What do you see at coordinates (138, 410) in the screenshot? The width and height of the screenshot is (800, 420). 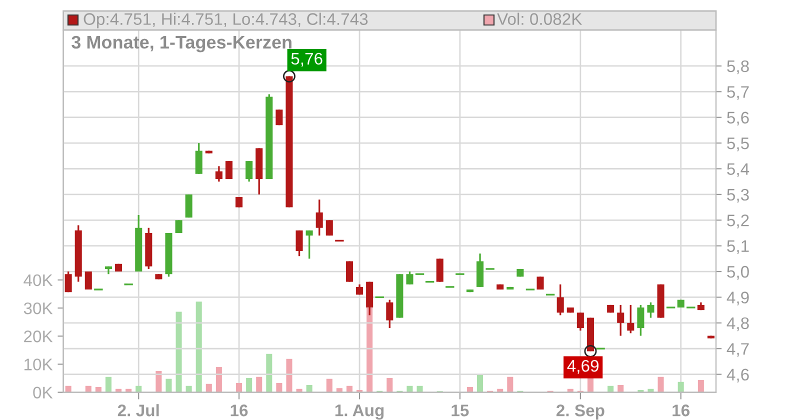 I see `x-tick-label: 2. Jul` at bounding box center [138, 410].